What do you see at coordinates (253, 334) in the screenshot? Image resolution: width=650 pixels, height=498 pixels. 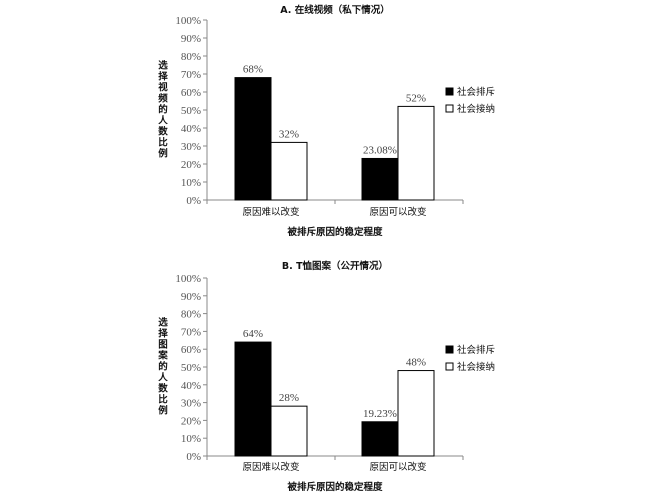 I see `data-label: 64%` at bounding box center [253, 334].